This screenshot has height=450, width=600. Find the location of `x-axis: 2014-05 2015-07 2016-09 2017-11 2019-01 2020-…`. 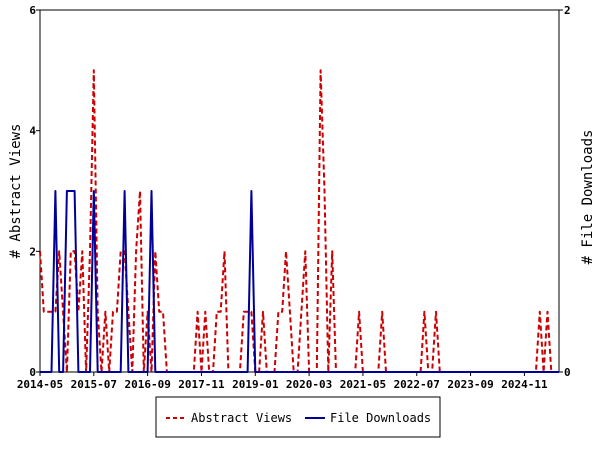

x-axis: 2014-05 2015-07 2016-09 2017-11 2019-01 2020-… is located at coordinates (282, 381).